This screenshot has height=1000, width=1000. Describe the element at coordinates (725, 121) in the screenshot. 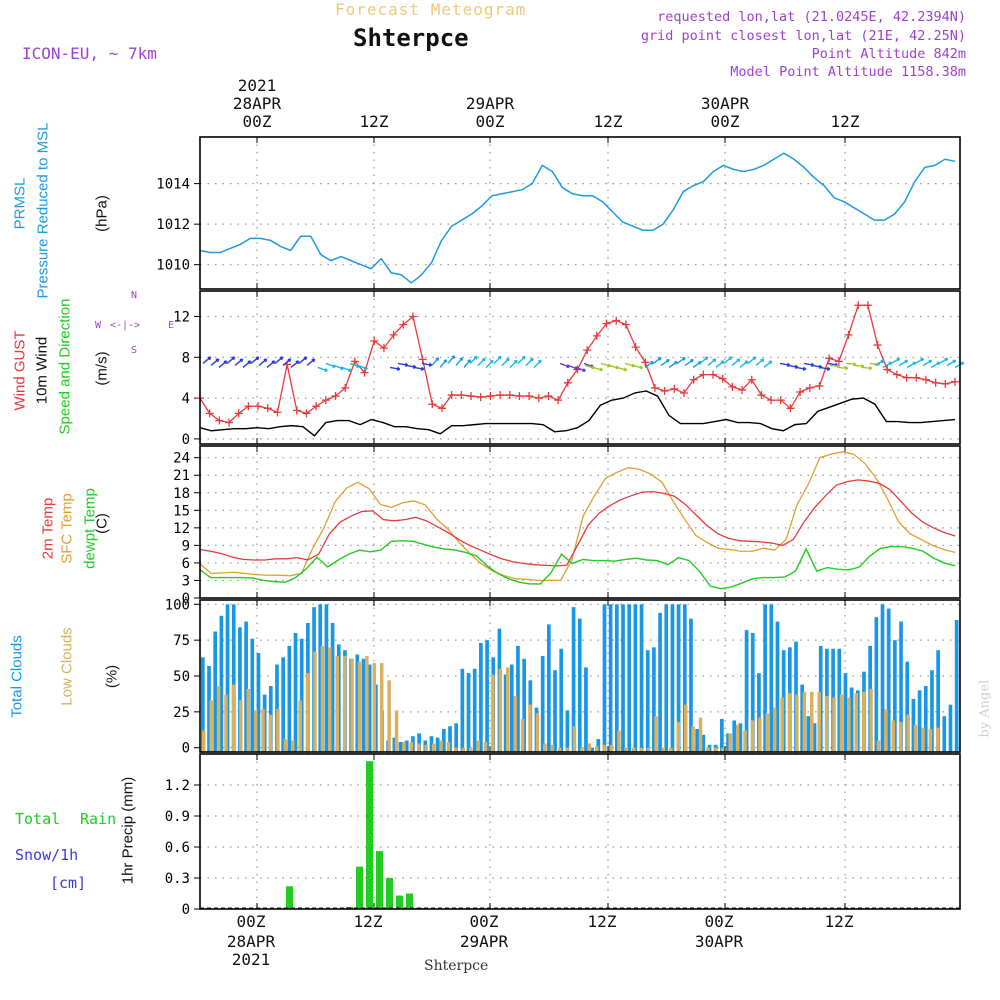

I see `top-axis-label-4-2: 00Z` at that location.